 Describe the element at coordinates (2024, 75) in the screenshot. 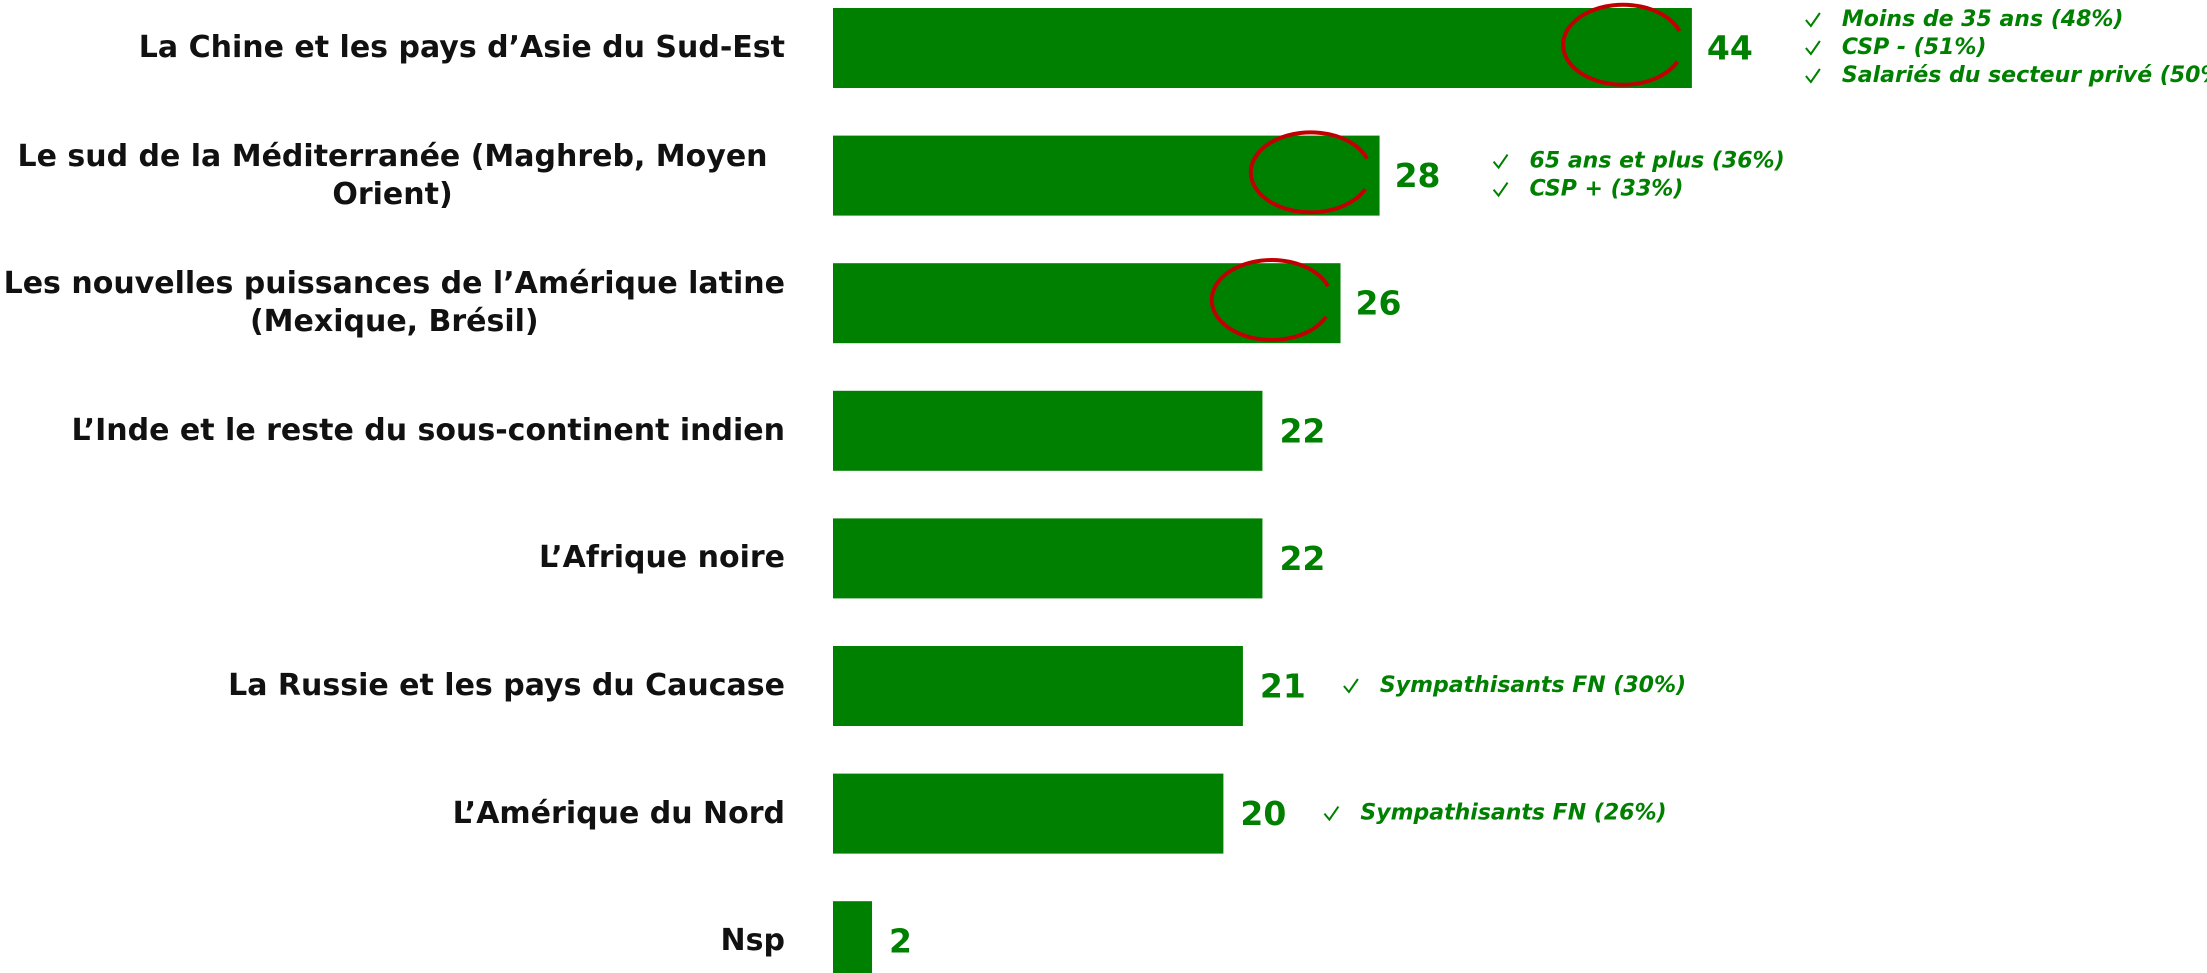

I see `annotation: Salariés du secteur privé (50%)` at that location.